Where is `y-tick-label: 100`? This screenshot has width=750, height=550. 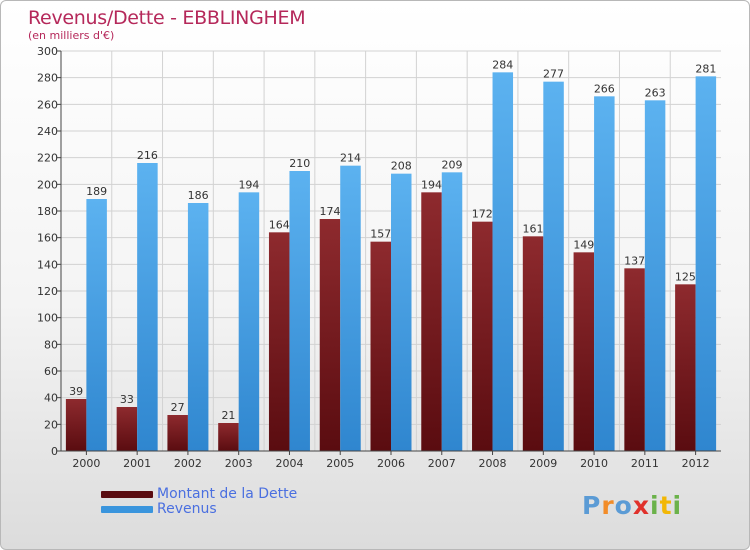
y-tick-label: 100 is located at coordinates (47, 318).